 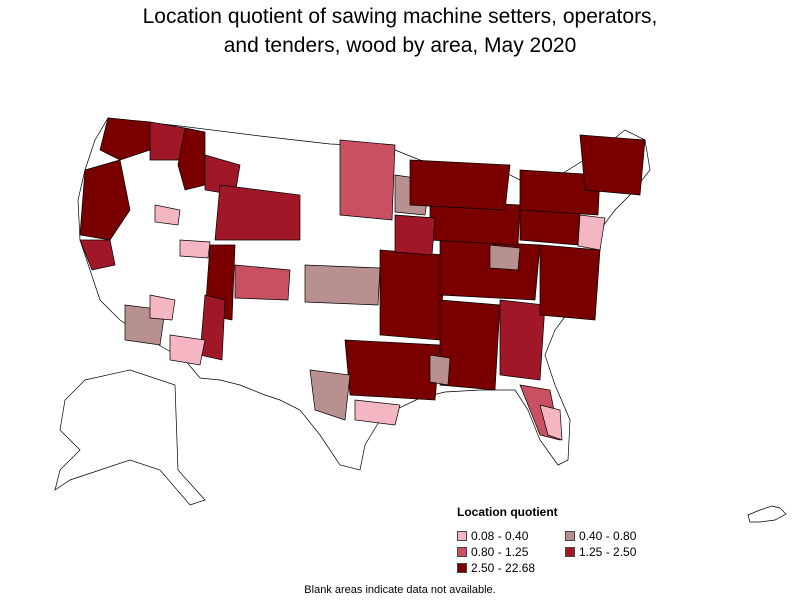 I want to click on alaska-outline, so click(x=130, y=437).